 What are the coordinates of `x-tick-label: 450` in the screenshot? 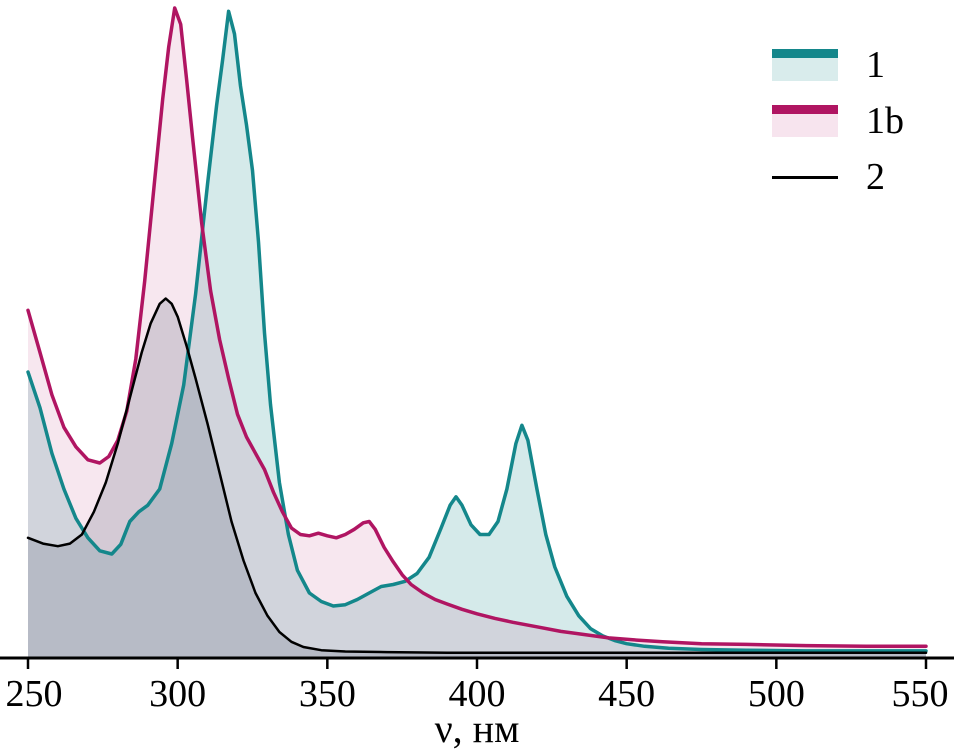 It's located at (626, 694).